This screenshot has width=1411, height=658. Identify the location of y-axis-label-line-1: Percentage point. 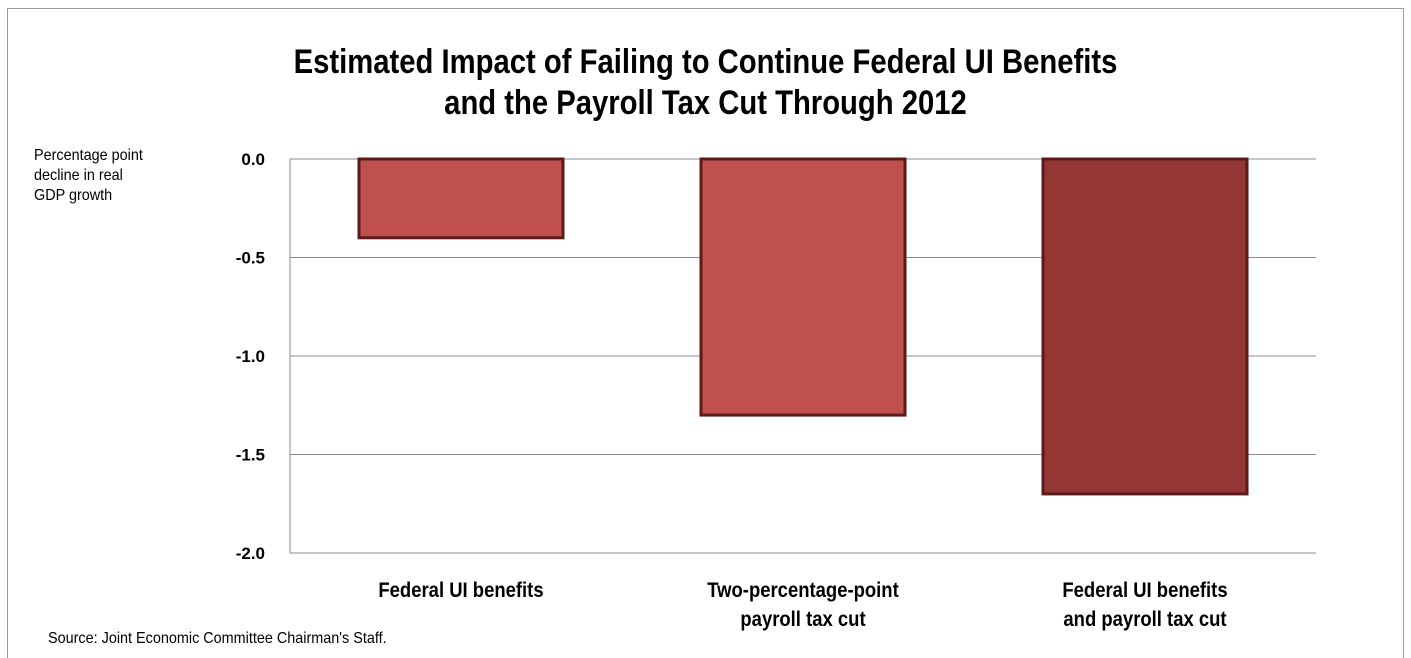
(88, 155).